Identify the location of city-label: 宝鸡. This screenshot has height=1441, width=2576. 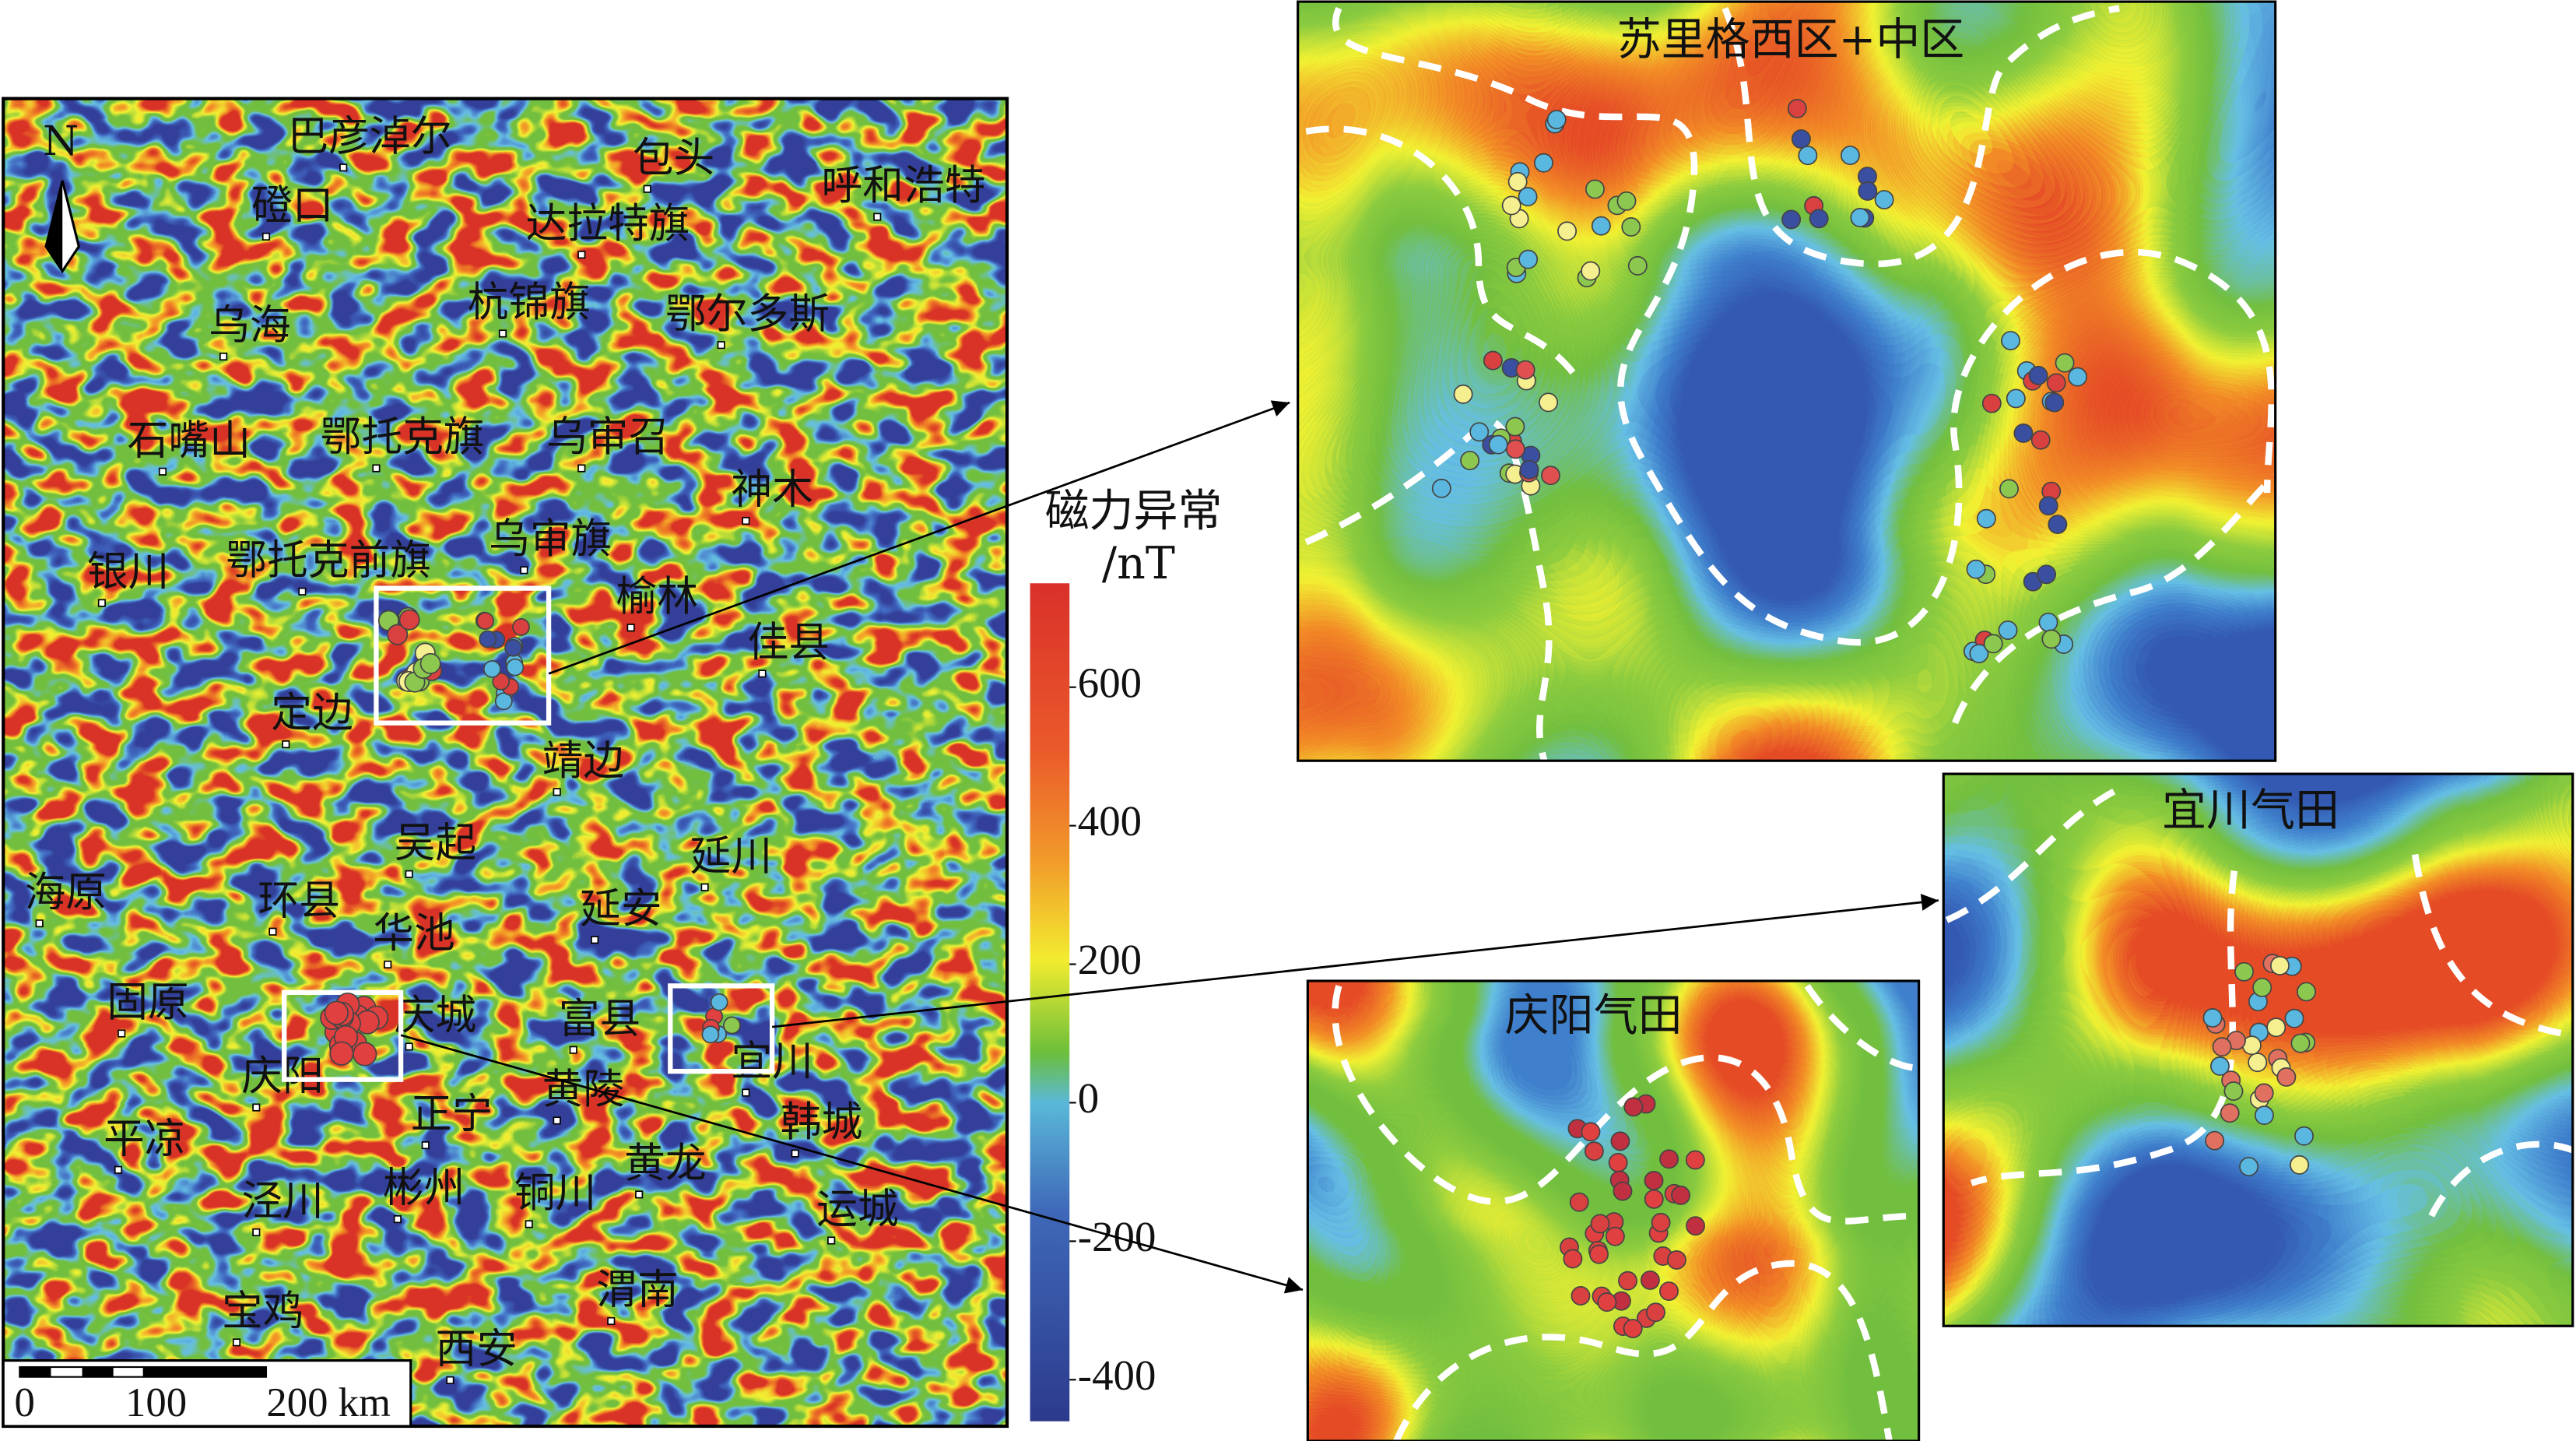
(263, 1311).